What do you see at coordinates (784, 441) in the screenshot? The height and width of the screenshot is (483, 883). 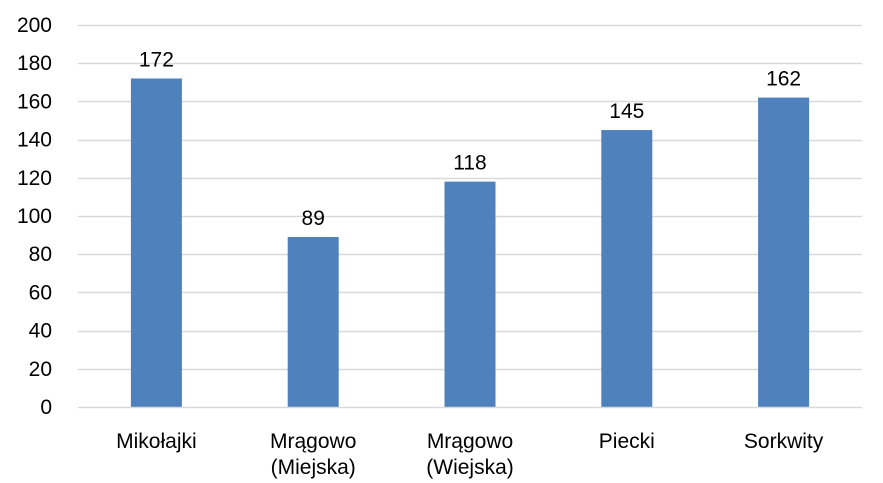 I see `x-tick-label: Sorkwity` at bounding box center [784, 441].